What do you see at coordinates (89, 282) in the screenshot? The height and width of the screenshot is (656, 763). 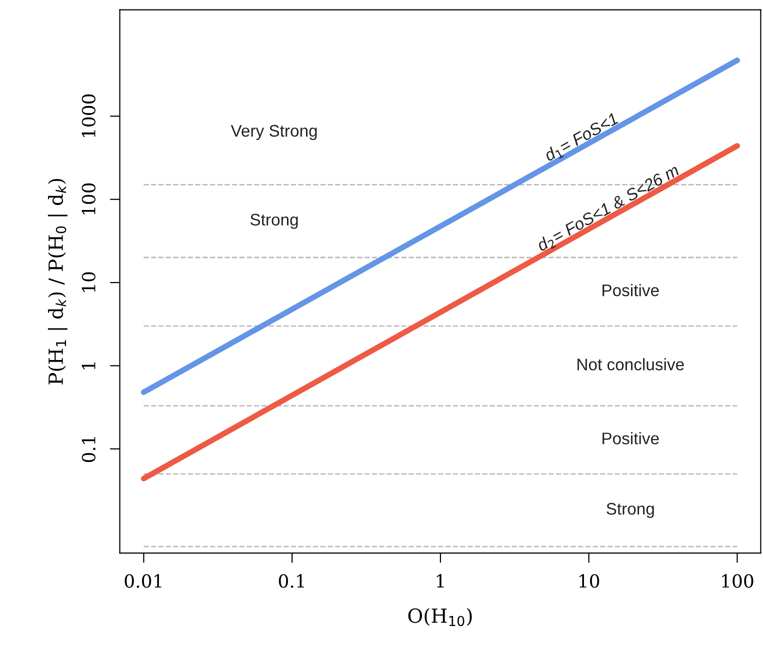 I see `y-tick-label: 10` at bounding box center [89, 282].